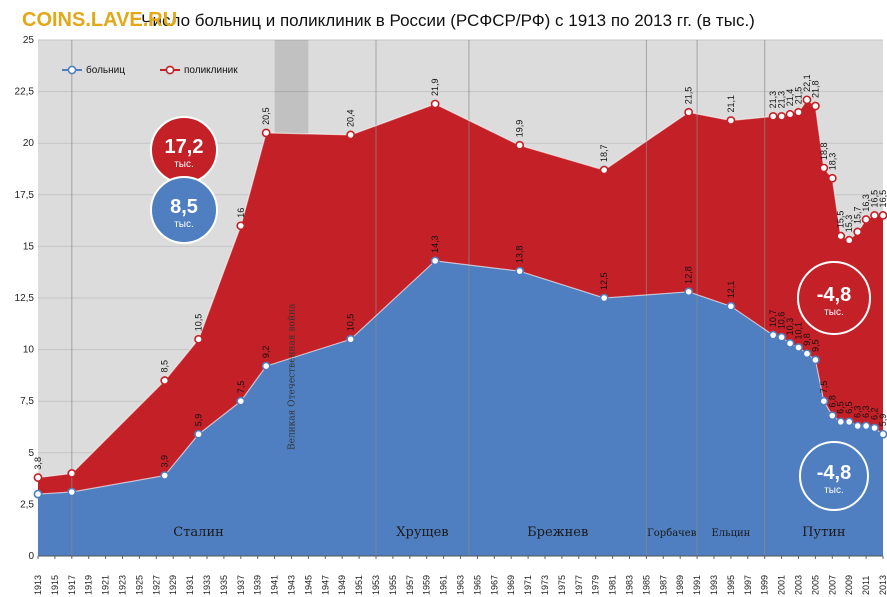 Image resolution: width=887 pixels, height=597 pixels. Describe the element at coordinates (72, 585) in the screenshot. I see `x-tick-label: 1917` at that location.